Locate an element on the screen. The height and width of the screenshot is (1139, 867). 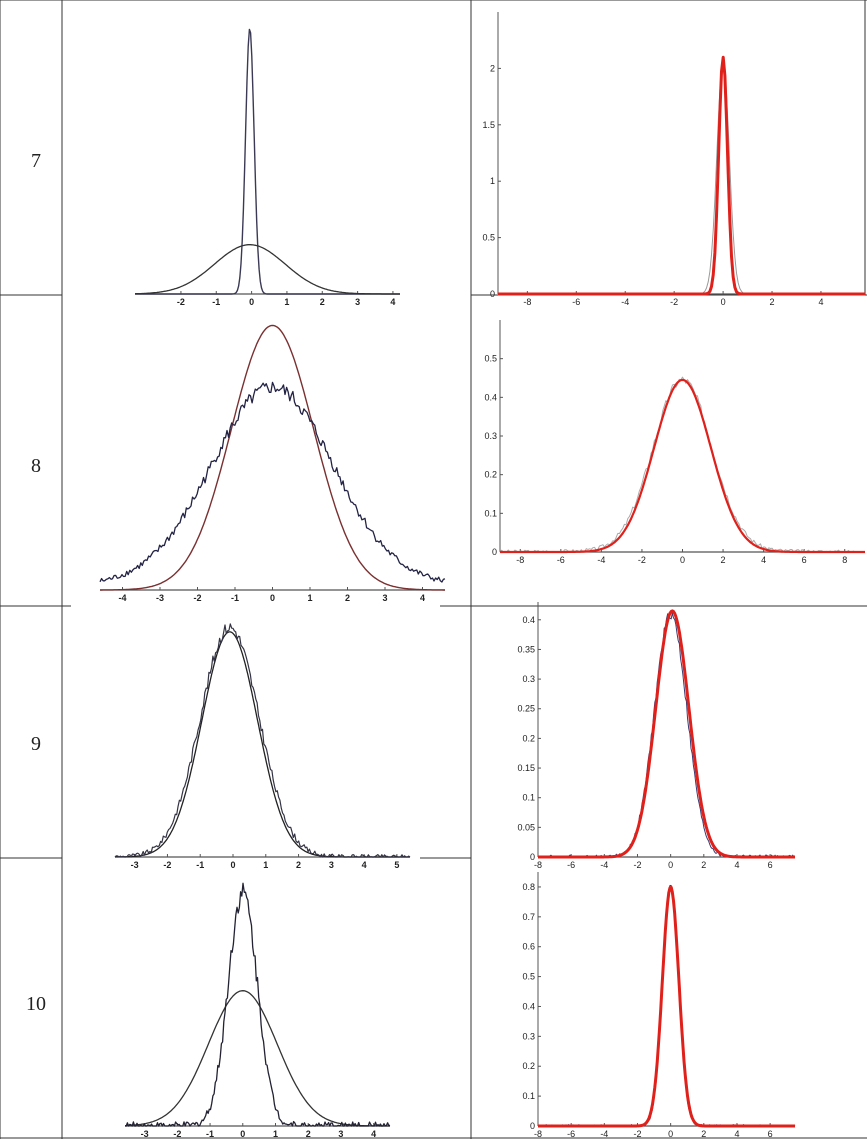
y-tick-label: 0.15 is located at coordinates (526, 768).